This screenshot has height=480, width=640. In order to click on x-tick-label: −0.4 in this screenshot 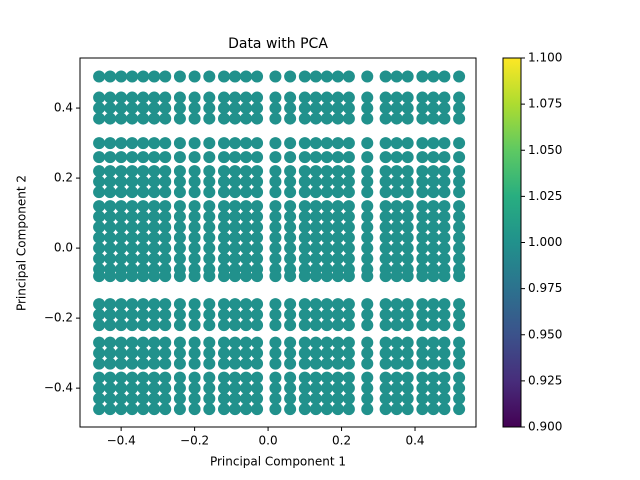, I will do `click(121, 441)`.